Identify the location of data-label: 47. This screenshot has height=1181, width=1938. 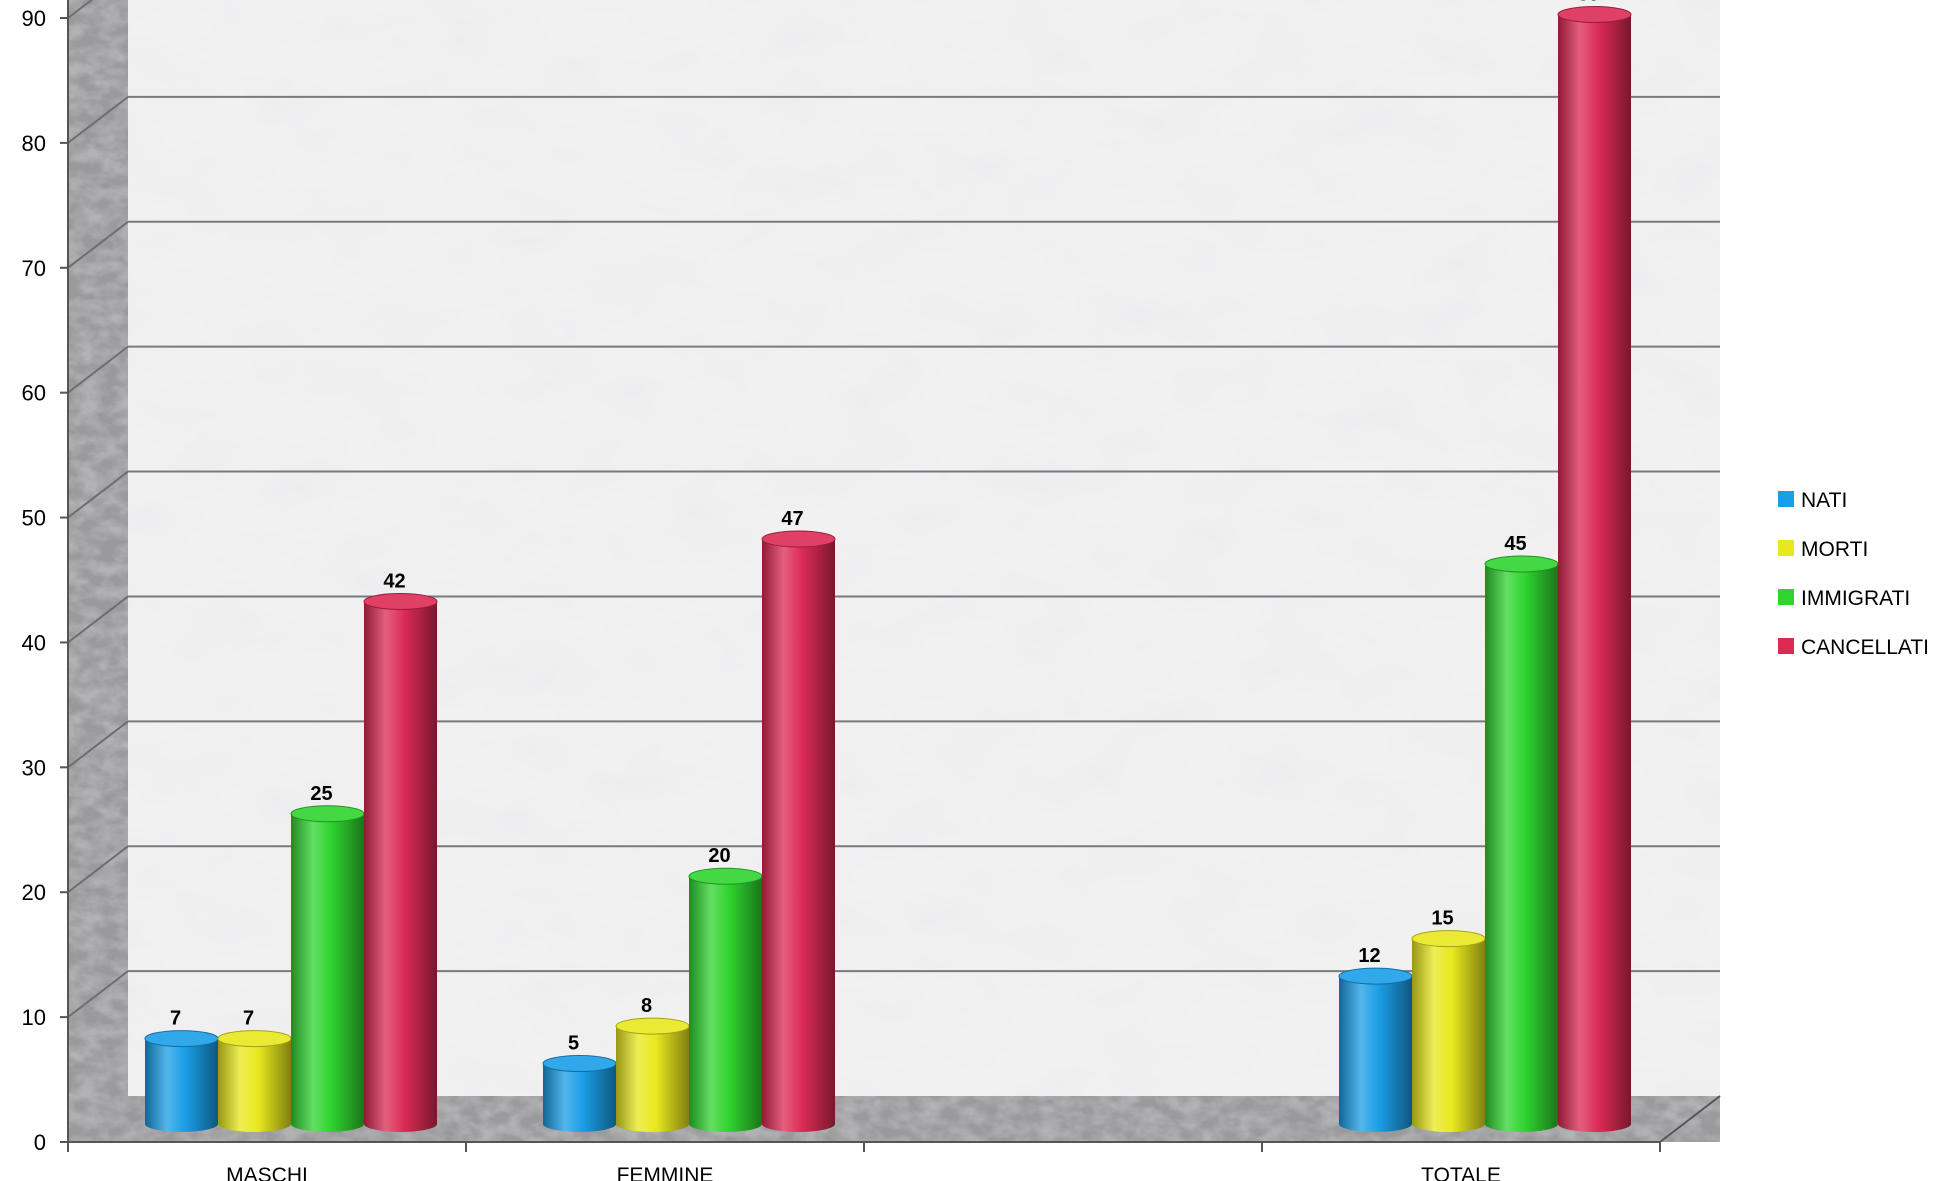
(792, 519).